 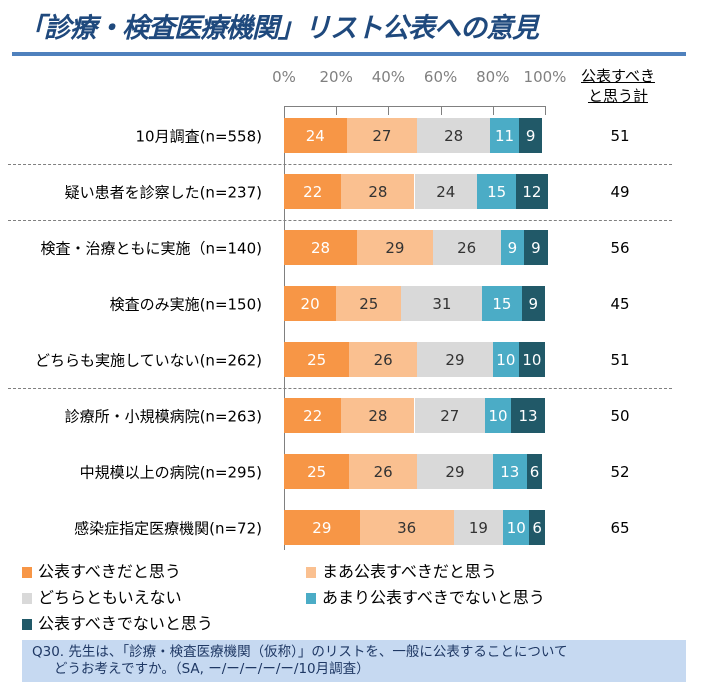 I want to click on total-value: 65, so click(x=620, y=527).